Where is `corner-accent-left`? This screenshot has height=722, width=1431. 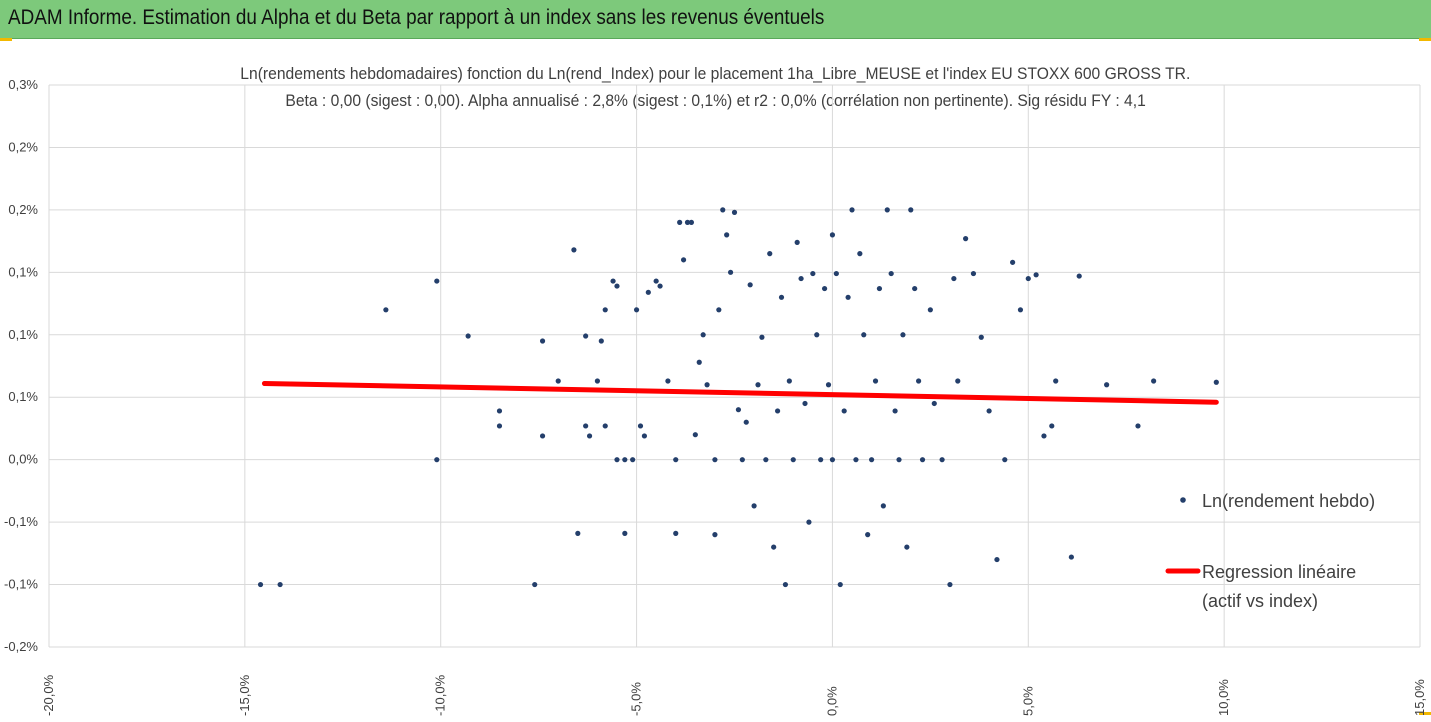 corner-accent-left is located at coordinates (6, 39).